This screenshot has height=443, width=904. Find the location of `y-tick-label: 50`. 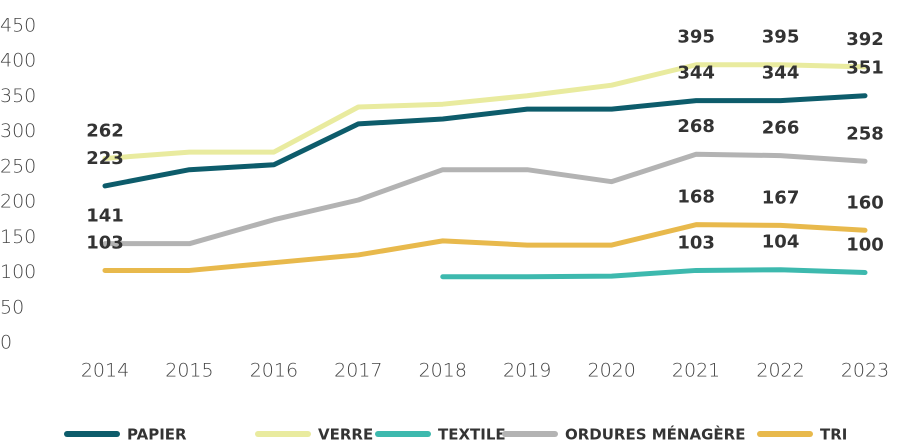

y-tick-label: 50 is located at coordinates (12, 307).